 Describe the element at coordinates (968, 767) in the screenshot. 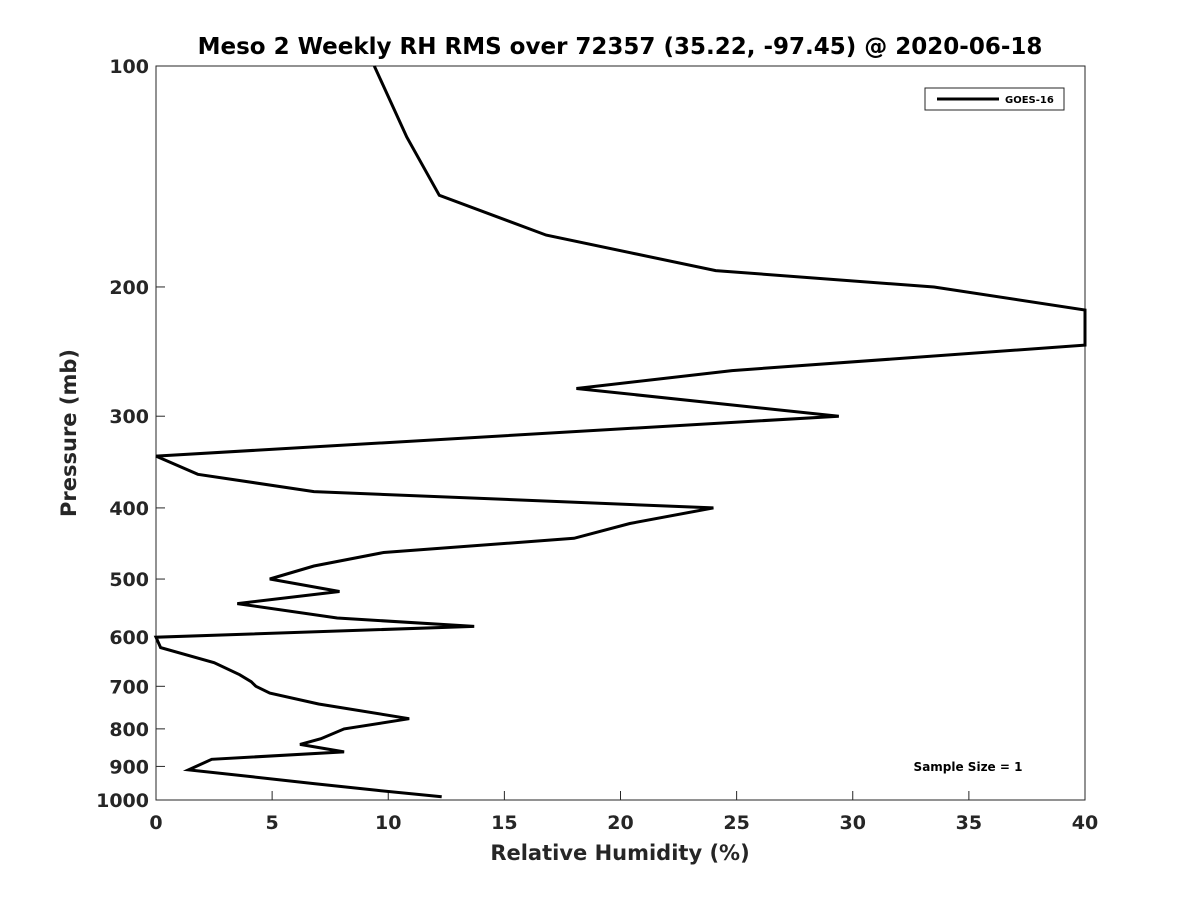

I see `sample-size-annotation: Sample Size = 1` at that location.